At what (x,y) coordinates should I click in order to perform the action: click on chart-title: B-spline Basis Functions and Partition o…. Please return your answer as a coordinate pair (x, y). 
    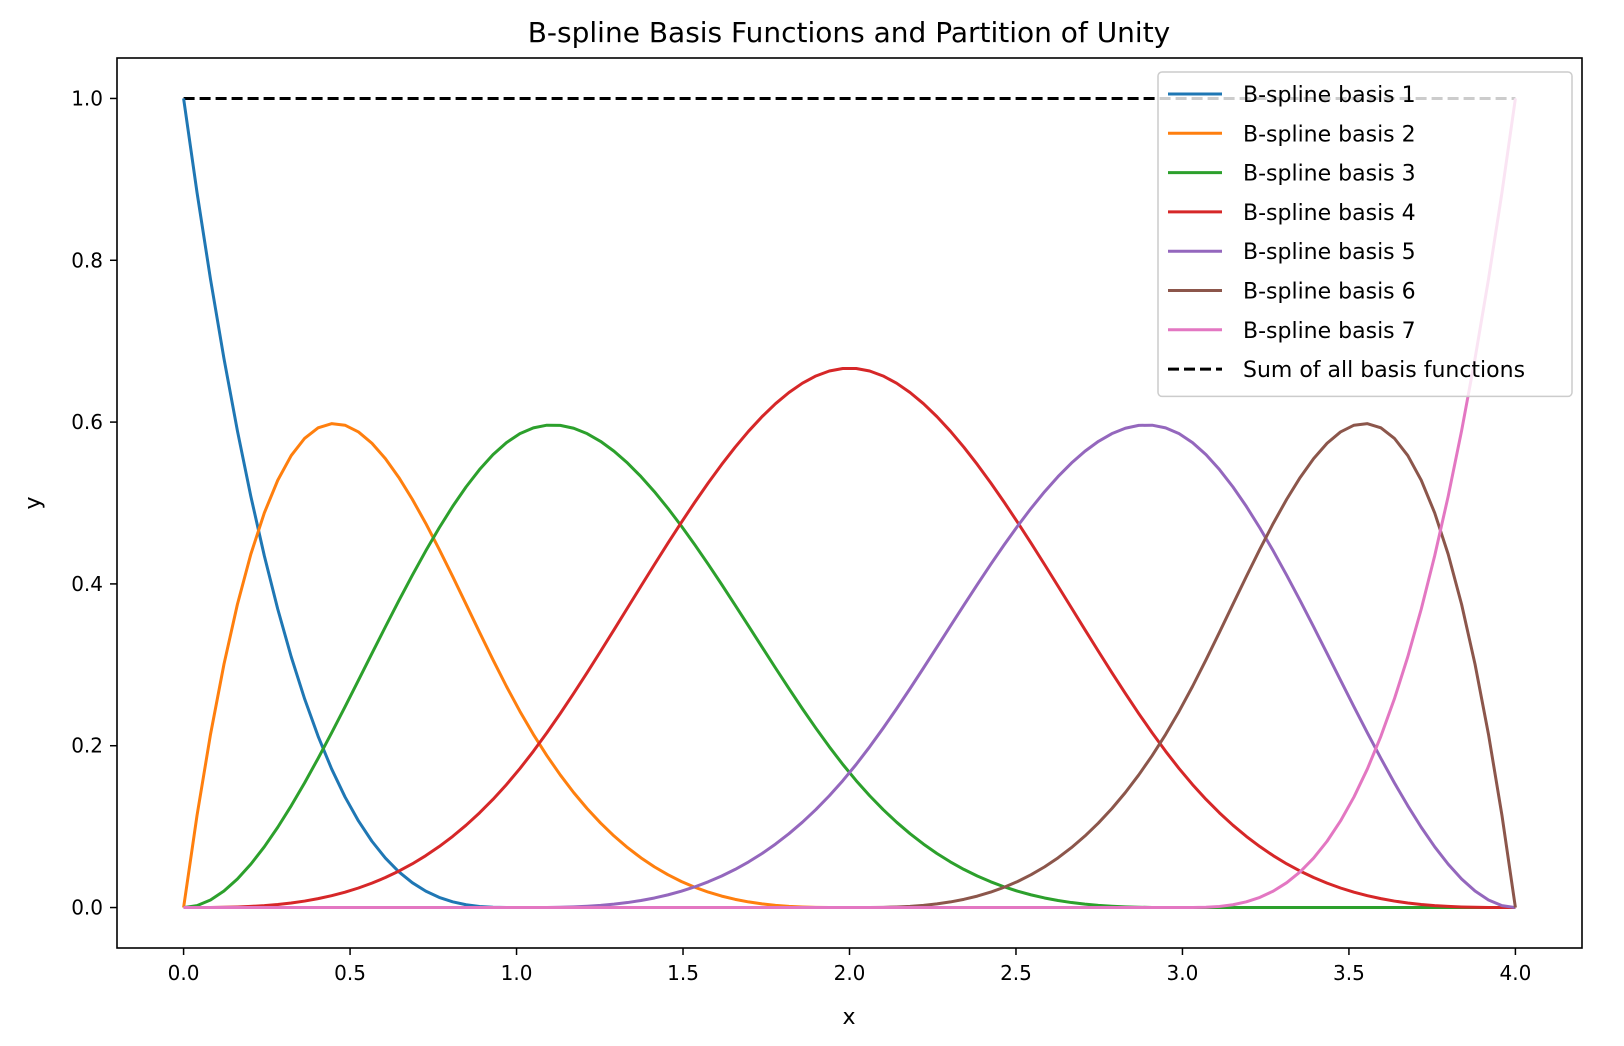
    Looking at the image, I should click on (849, 32).